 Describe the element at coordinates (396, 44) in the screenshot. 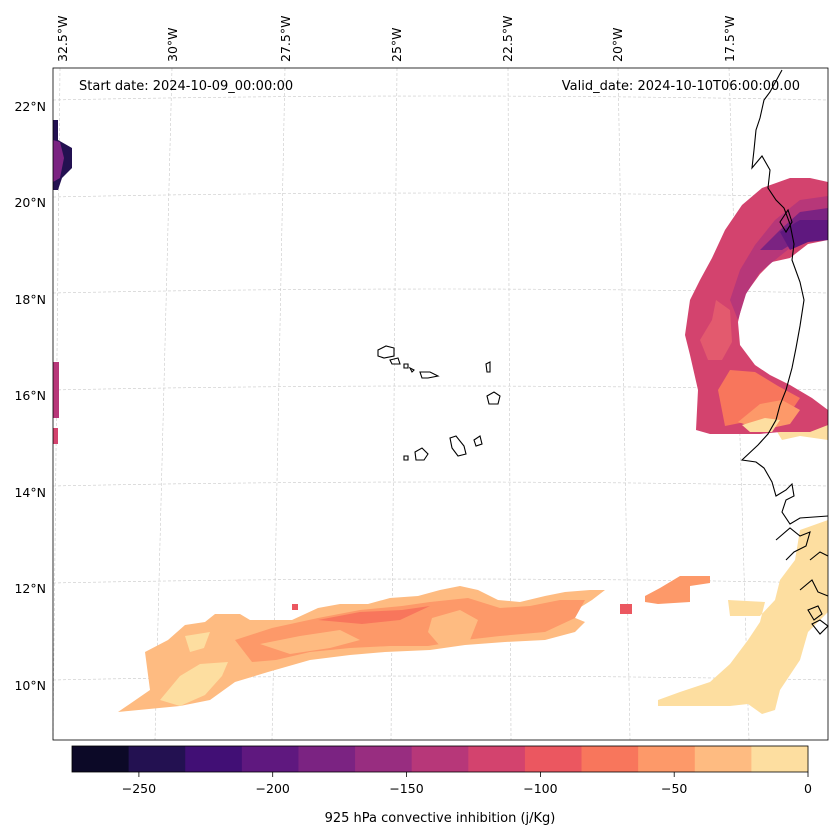

I see `lon-label-25w: 25°W` at that location.